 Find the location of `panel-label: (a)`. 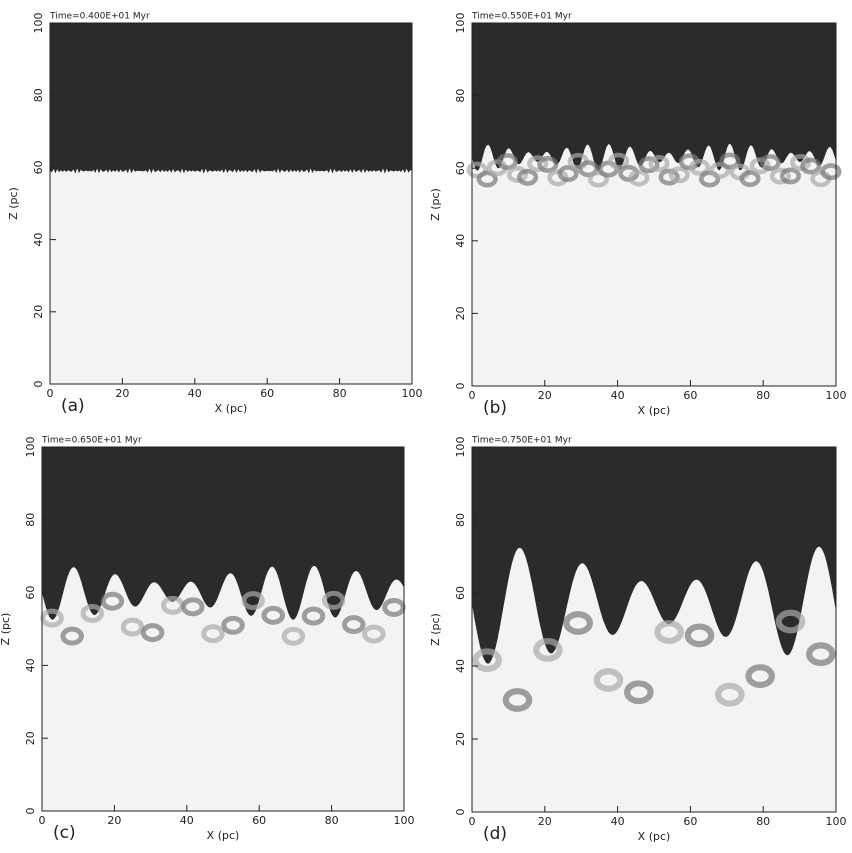

panel-label: (a) is located at coordinates (73, 406).